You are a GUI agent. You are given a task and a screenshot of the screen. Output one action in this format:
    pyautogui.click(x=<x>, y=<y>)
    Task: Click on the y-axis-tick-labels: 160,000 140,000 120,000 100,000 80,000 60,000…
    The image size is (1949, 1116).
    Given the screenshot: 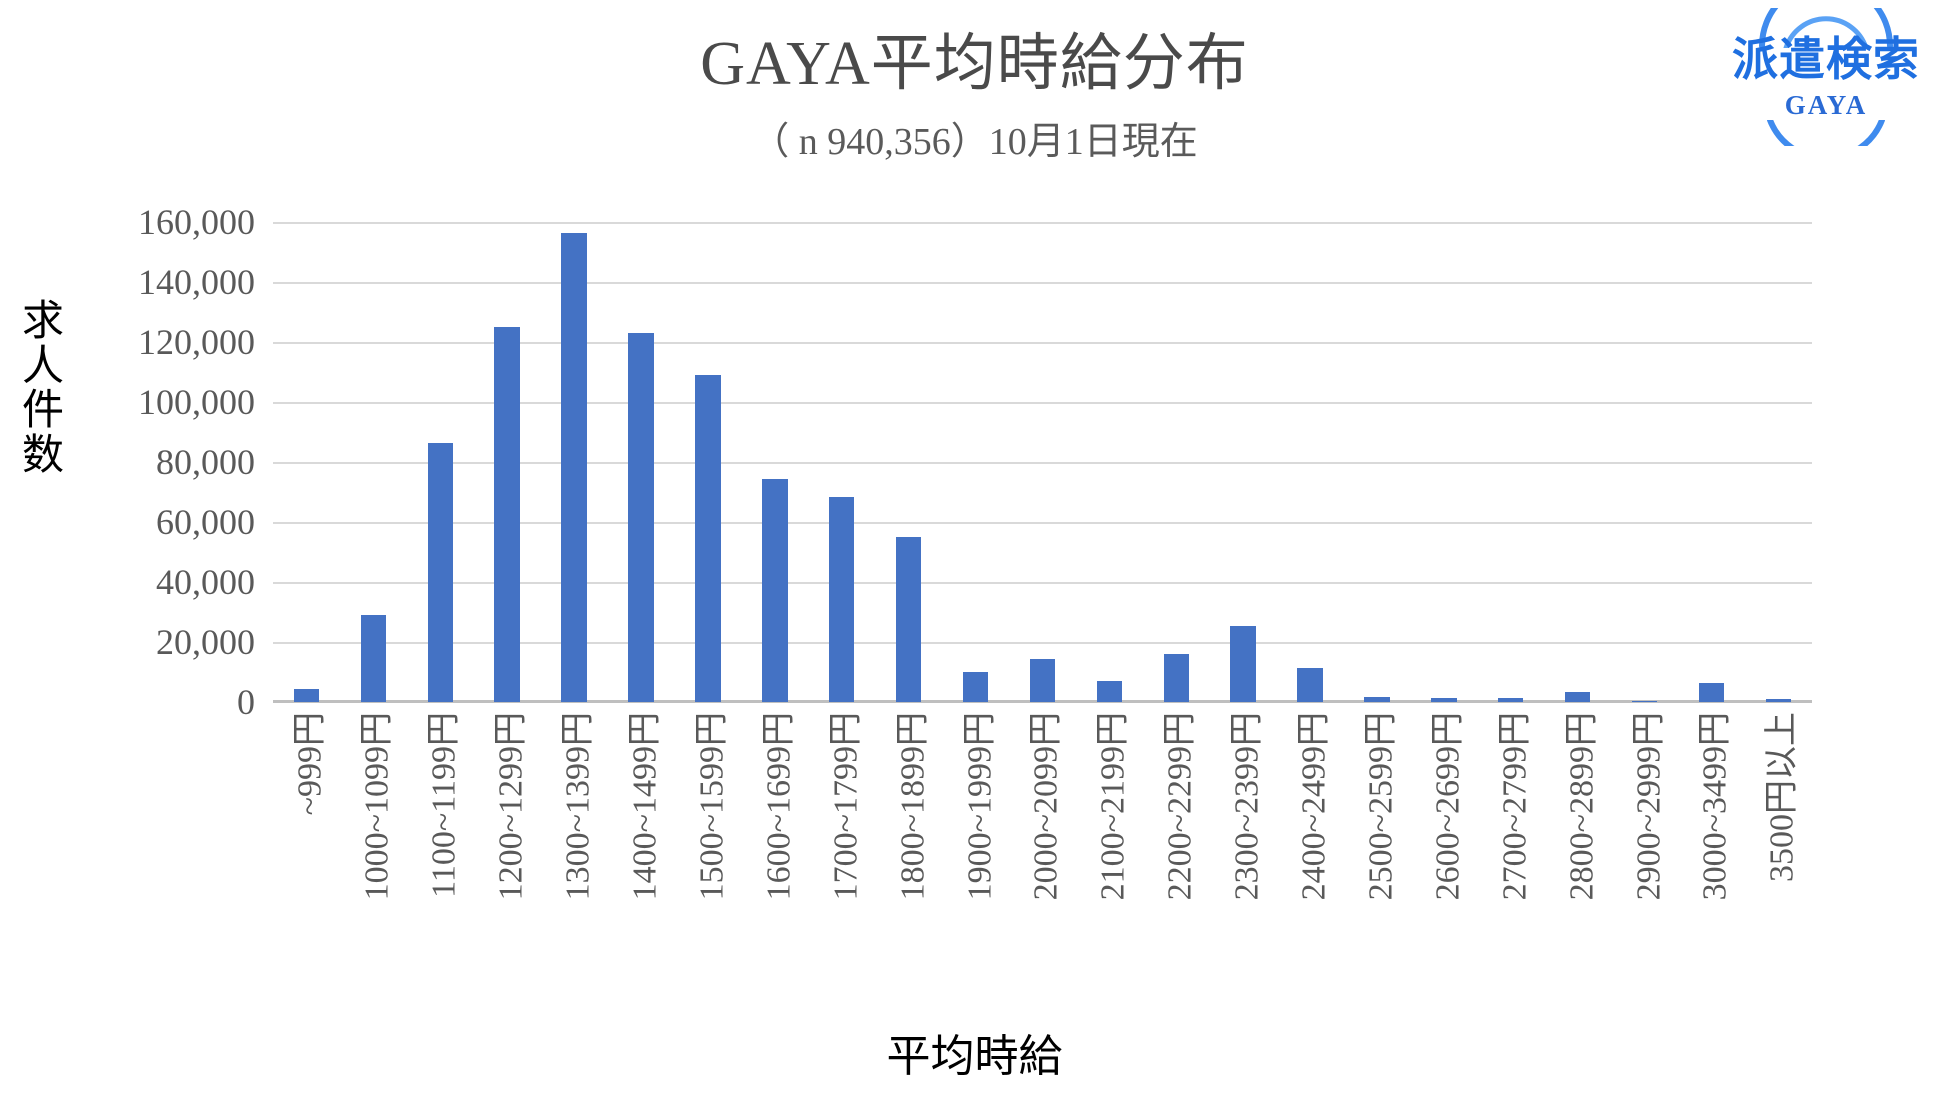 What is the action you would take?
    pyautogui.click(x=157, y=462)
    